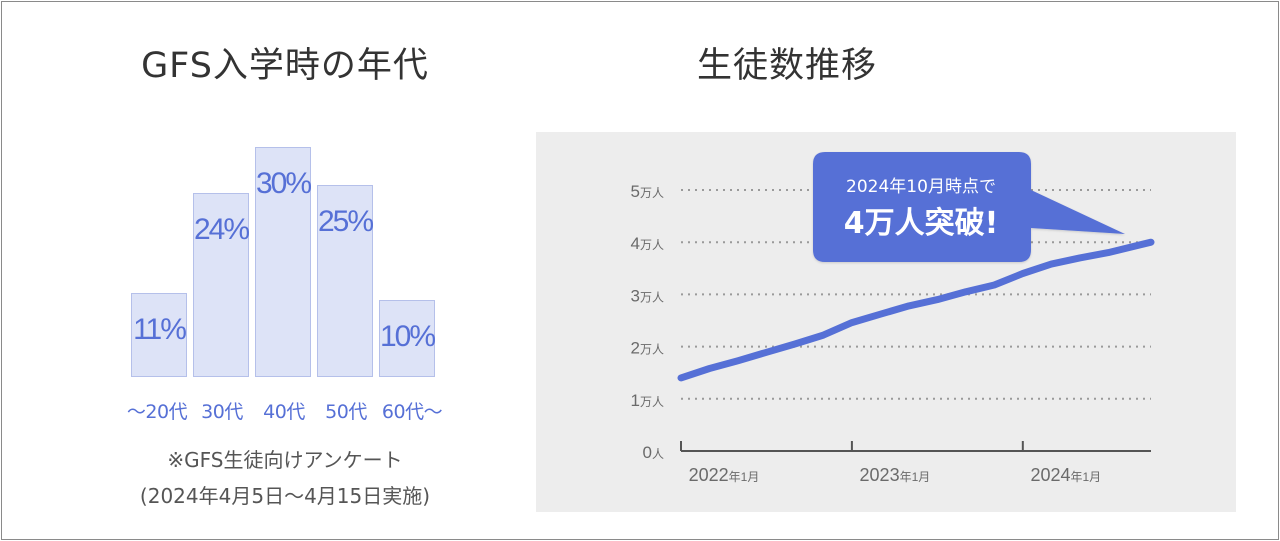 This screenshot has width=1280, height=541. Describe the element at coordinates (283, 183) in the screenshot. I see `age-bar-value-label: 30%` at that location.